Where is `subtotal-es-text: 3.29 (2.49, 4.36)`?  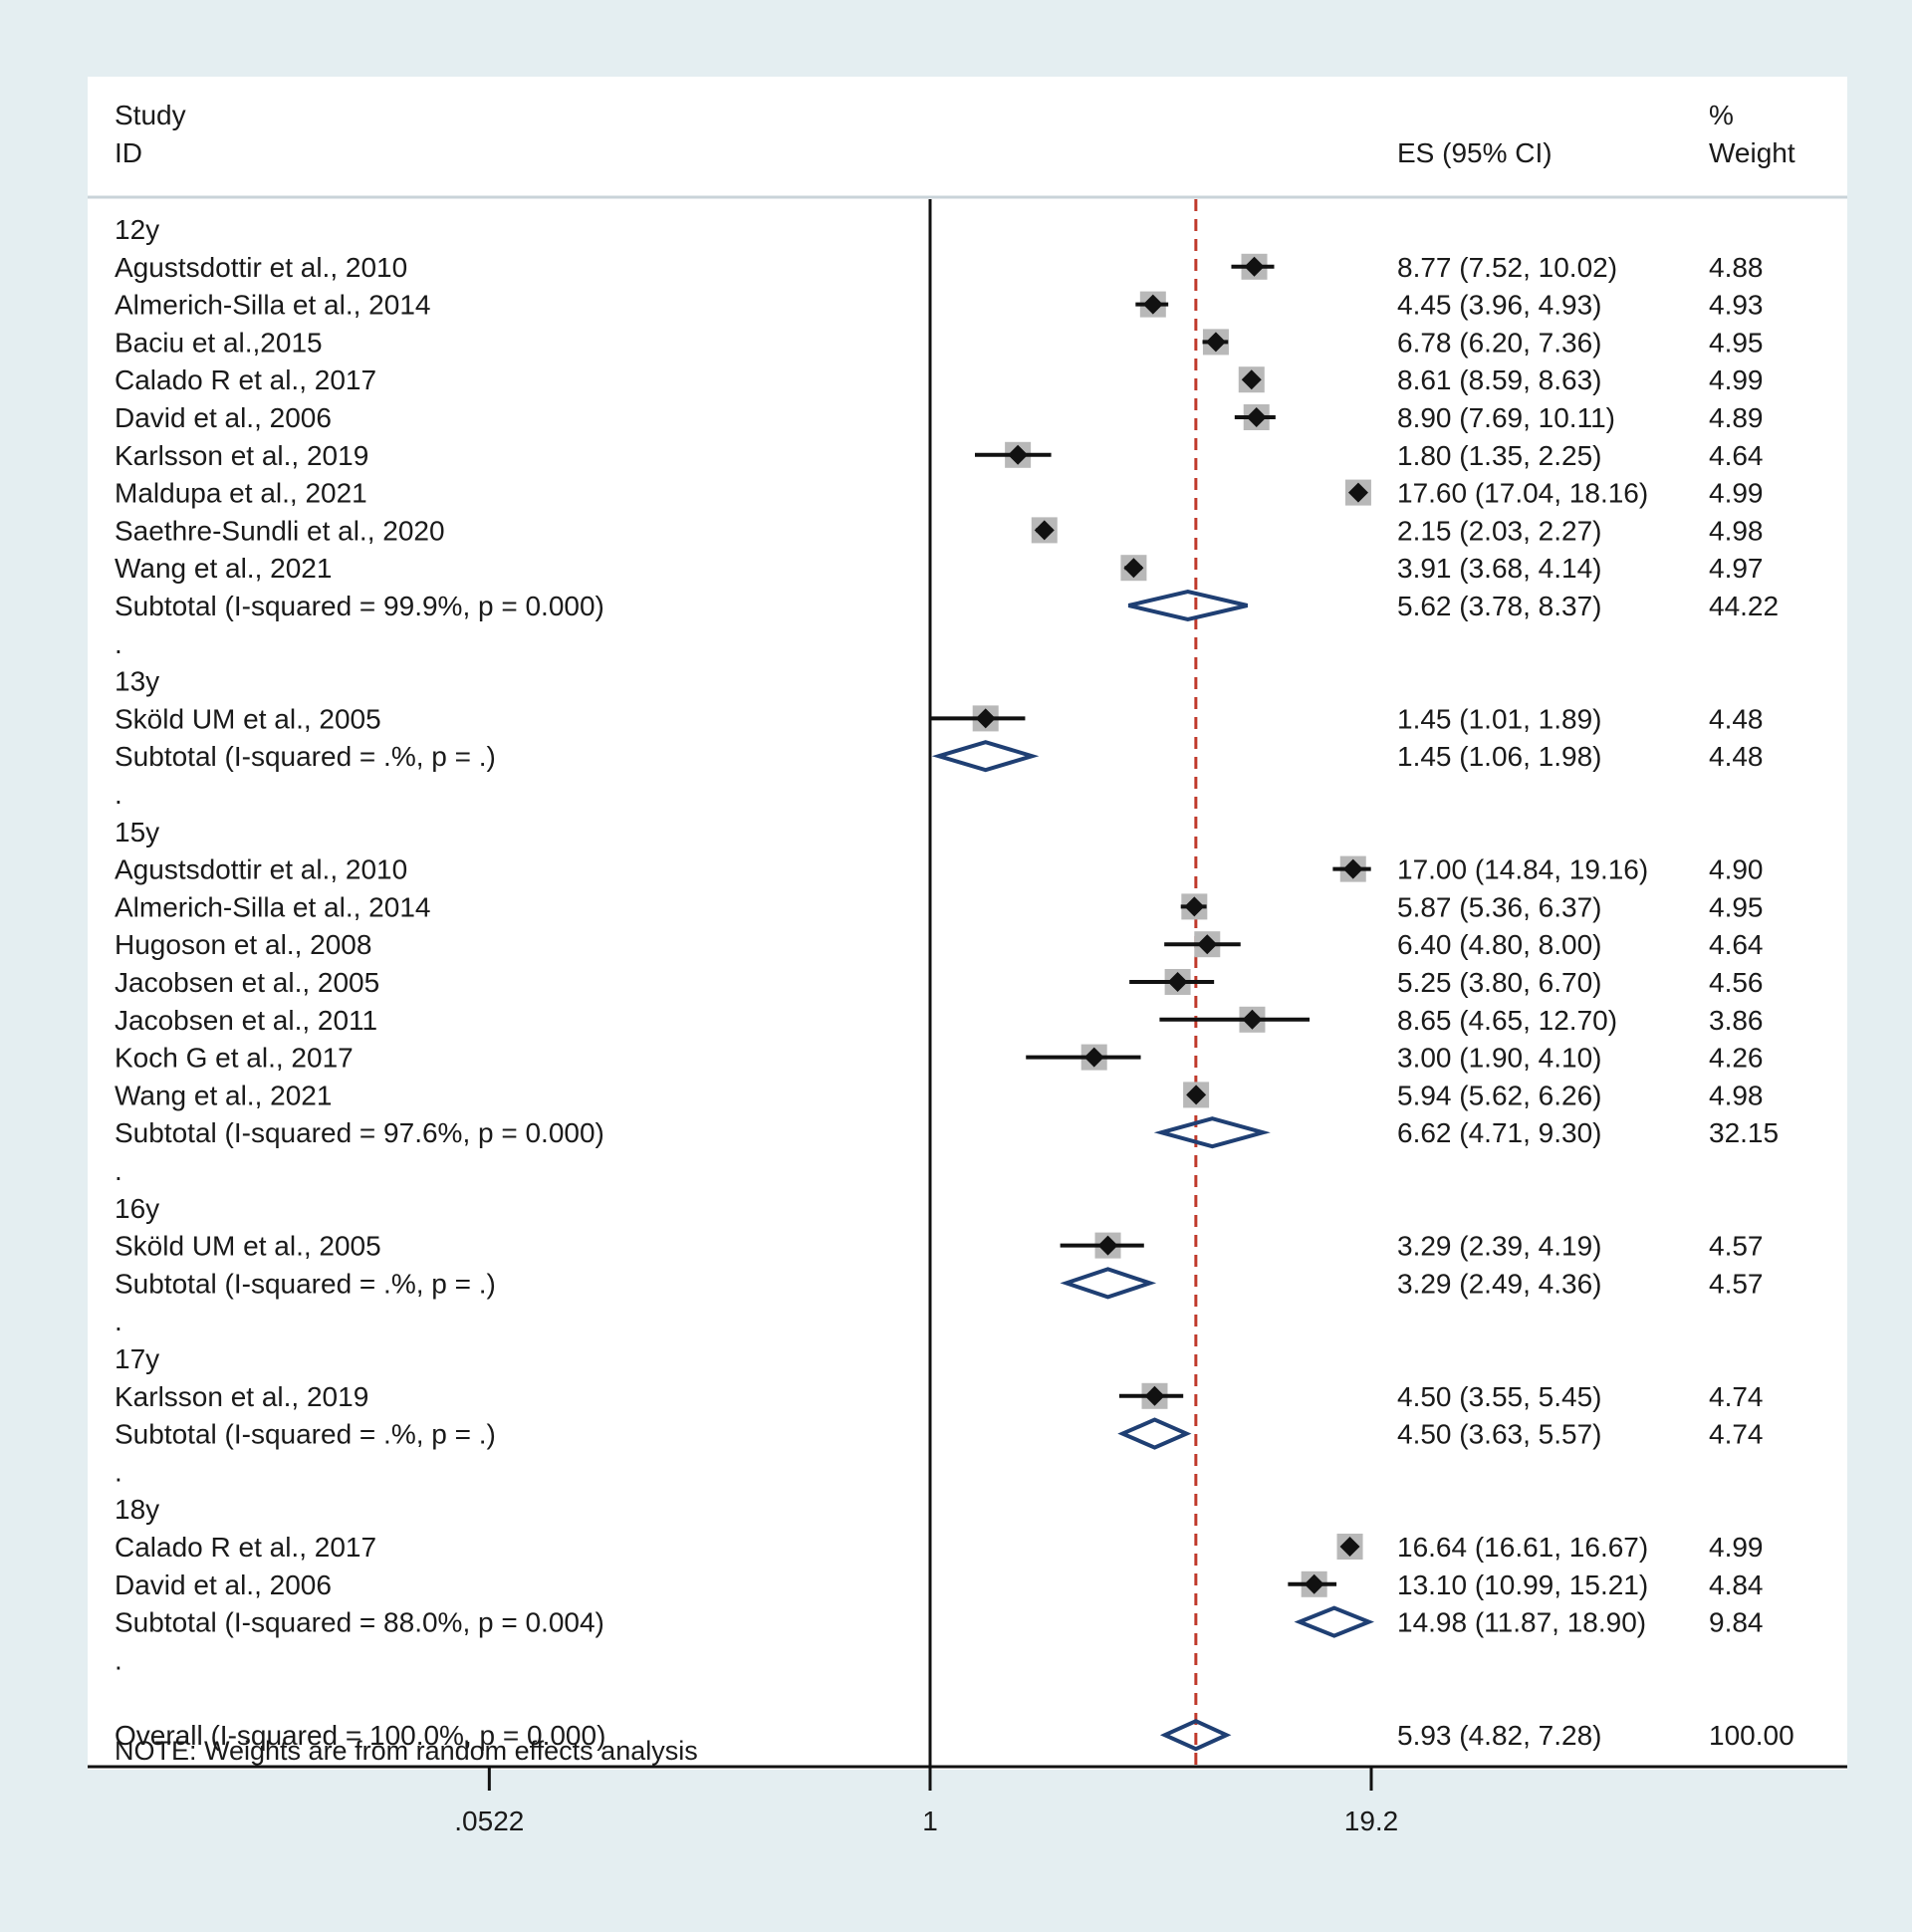 subtotal-es-text: 3.29 (2.49, 4.36) is located at coordinates (1499, 1283).